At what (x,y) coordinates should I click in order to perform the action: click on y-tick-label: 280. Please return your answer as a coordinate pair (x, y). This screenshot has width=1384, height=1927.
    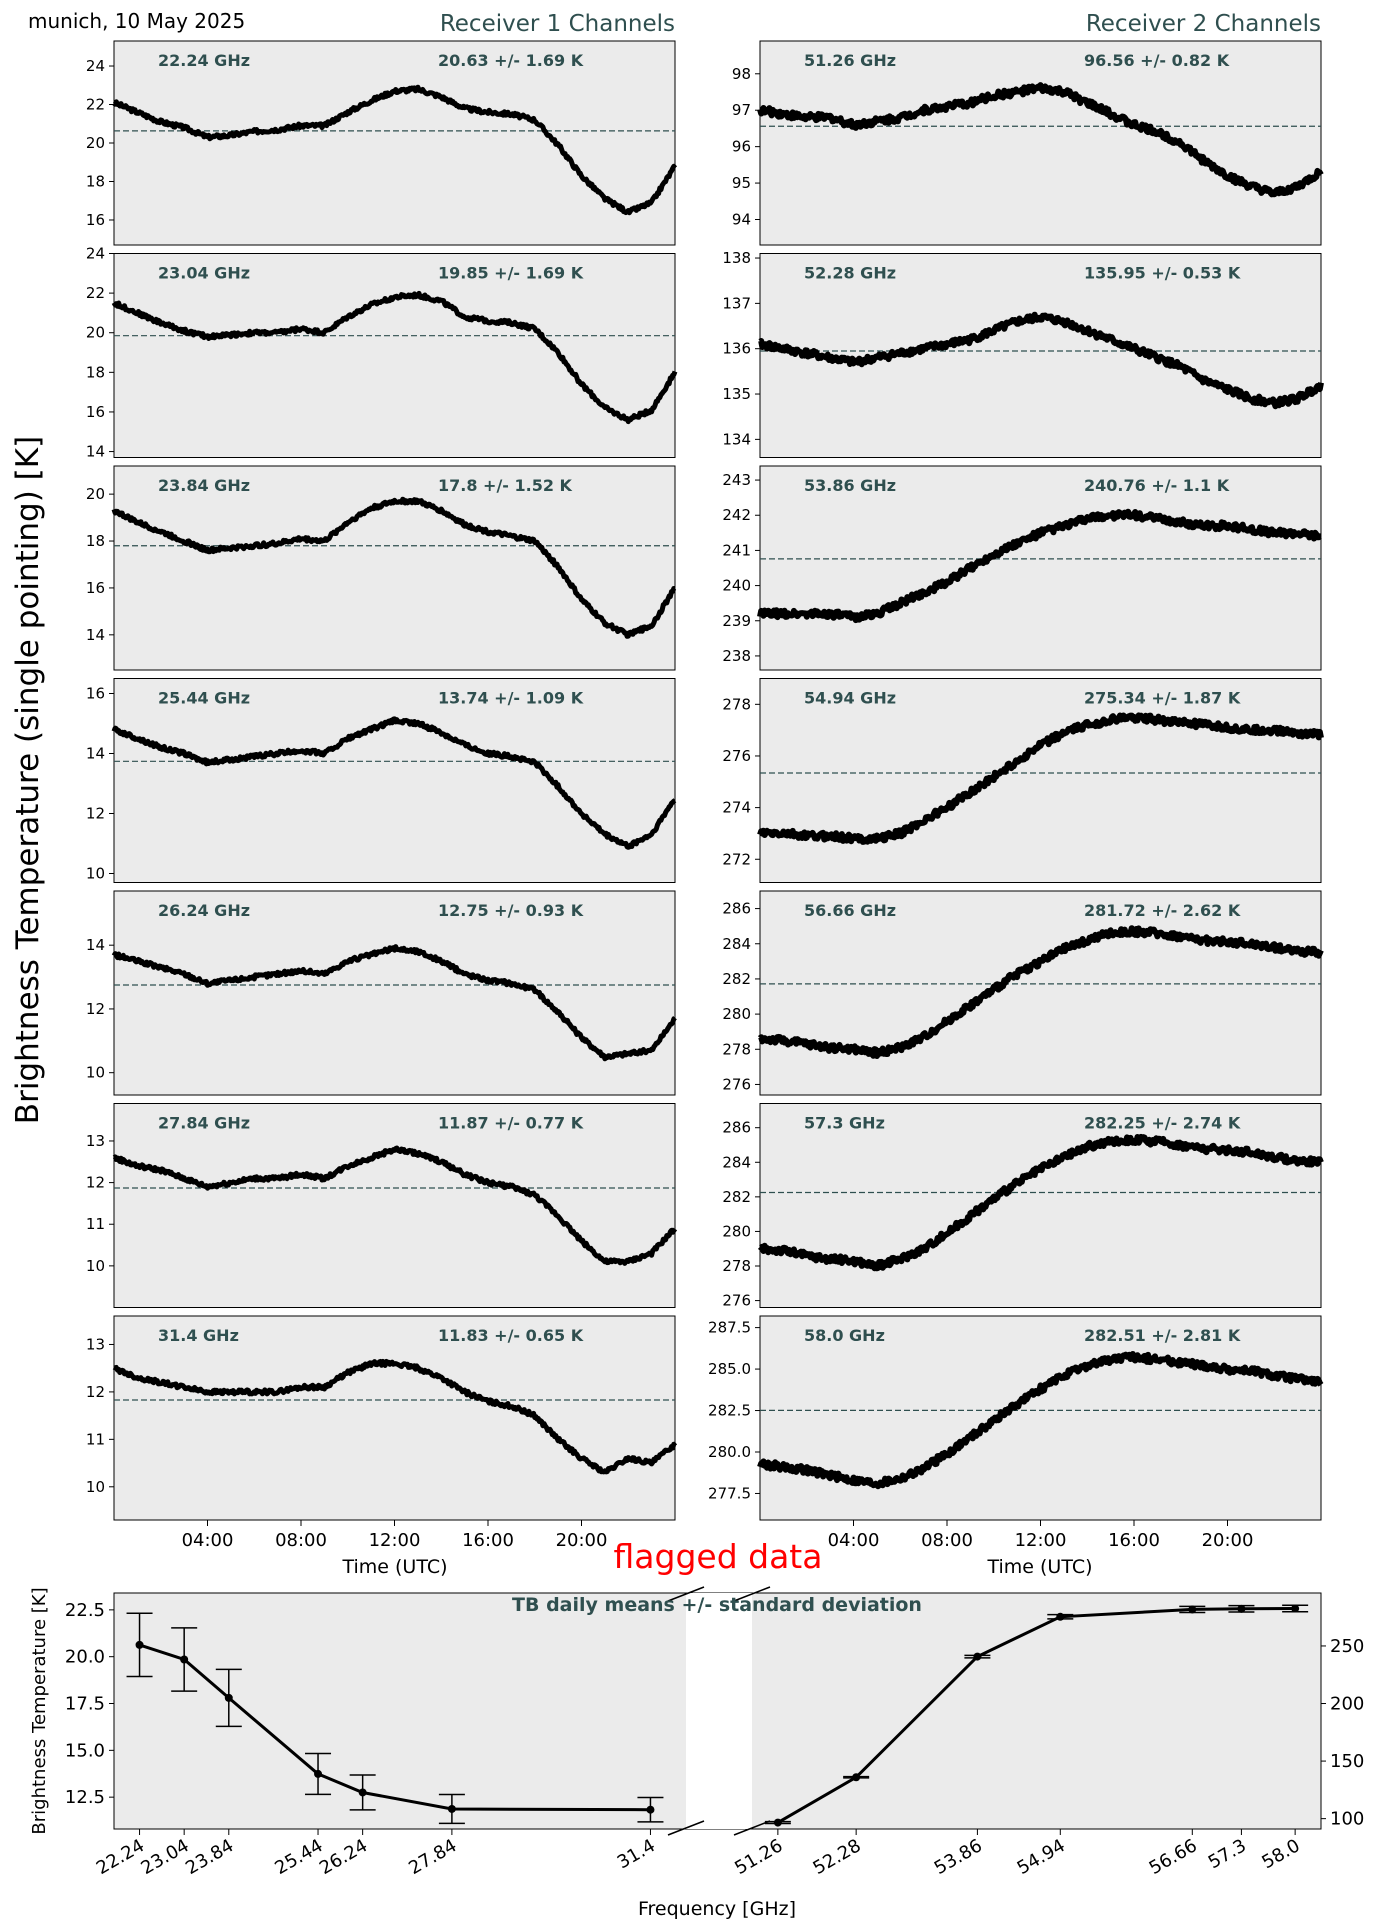
    Looking at the image, I should click on (736, 1014).